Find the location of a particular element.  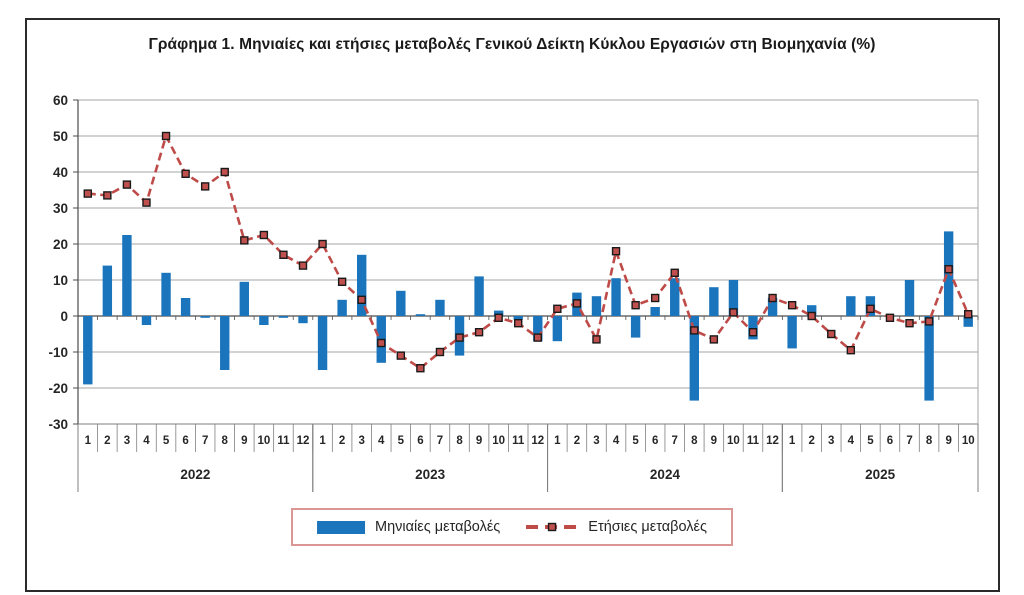

year-label: 2023 is located at coordinates (430, 474).